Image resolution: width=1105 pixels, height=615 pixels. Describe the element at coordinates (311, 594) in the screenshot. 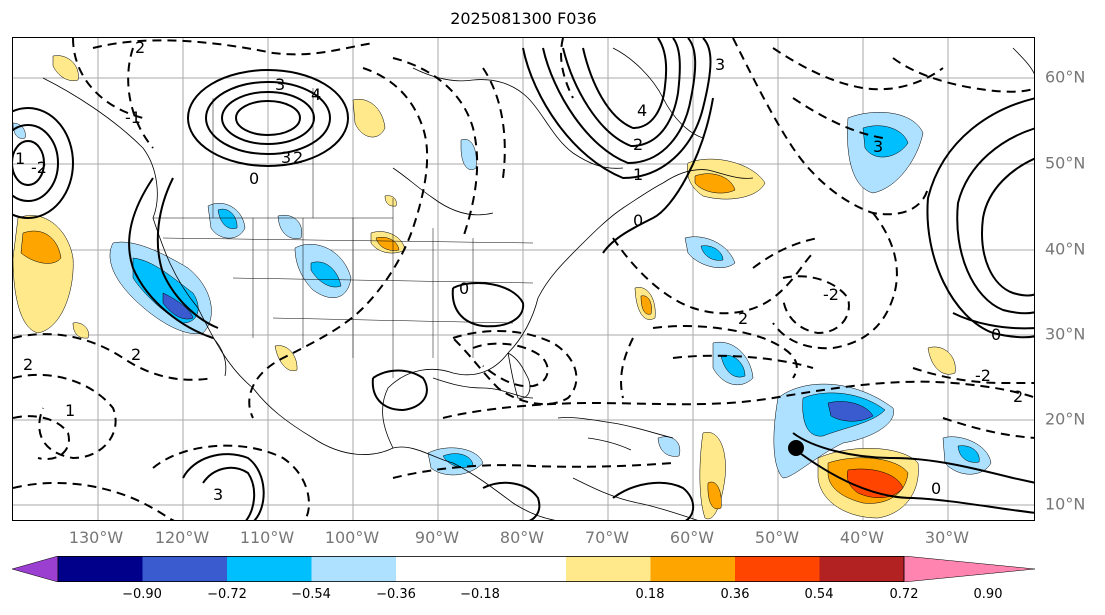

I see `colorbar-tick: −0.54` at that location.